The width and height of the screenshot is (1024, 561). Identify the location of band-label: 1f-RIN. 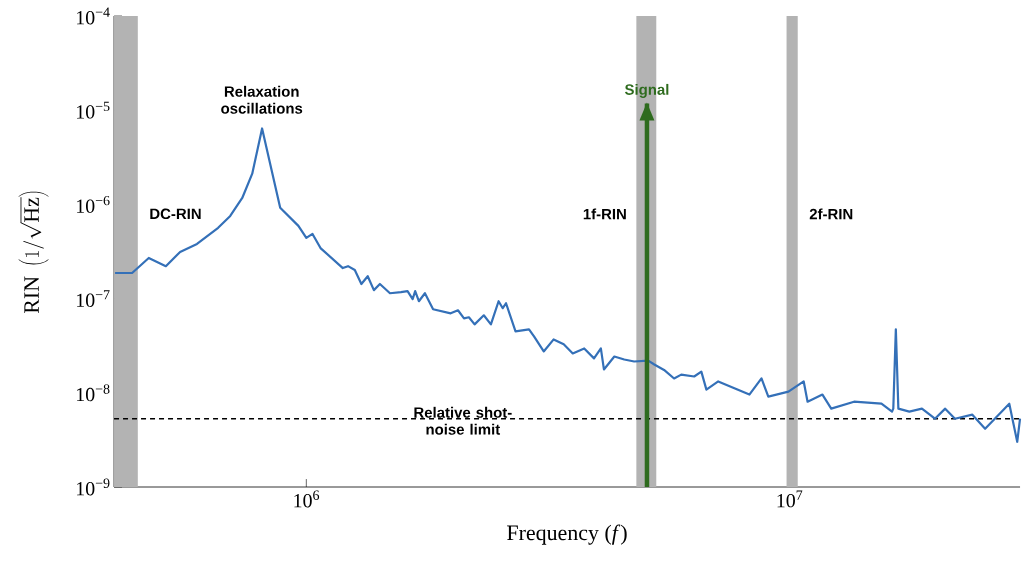
(604, 214).